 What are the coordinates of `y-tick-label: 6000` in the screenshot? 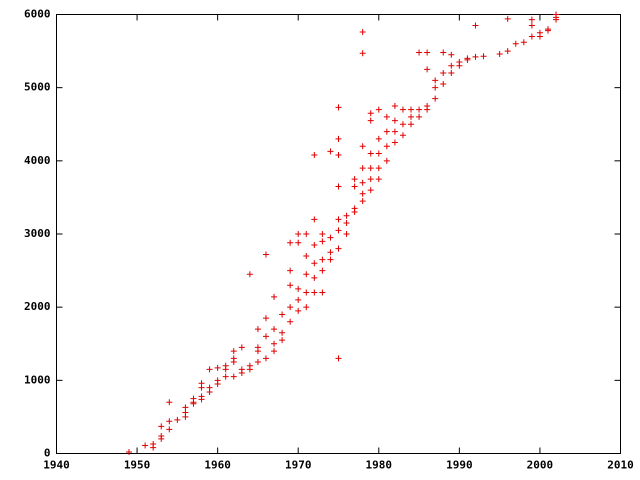 It's located at (37, 14).